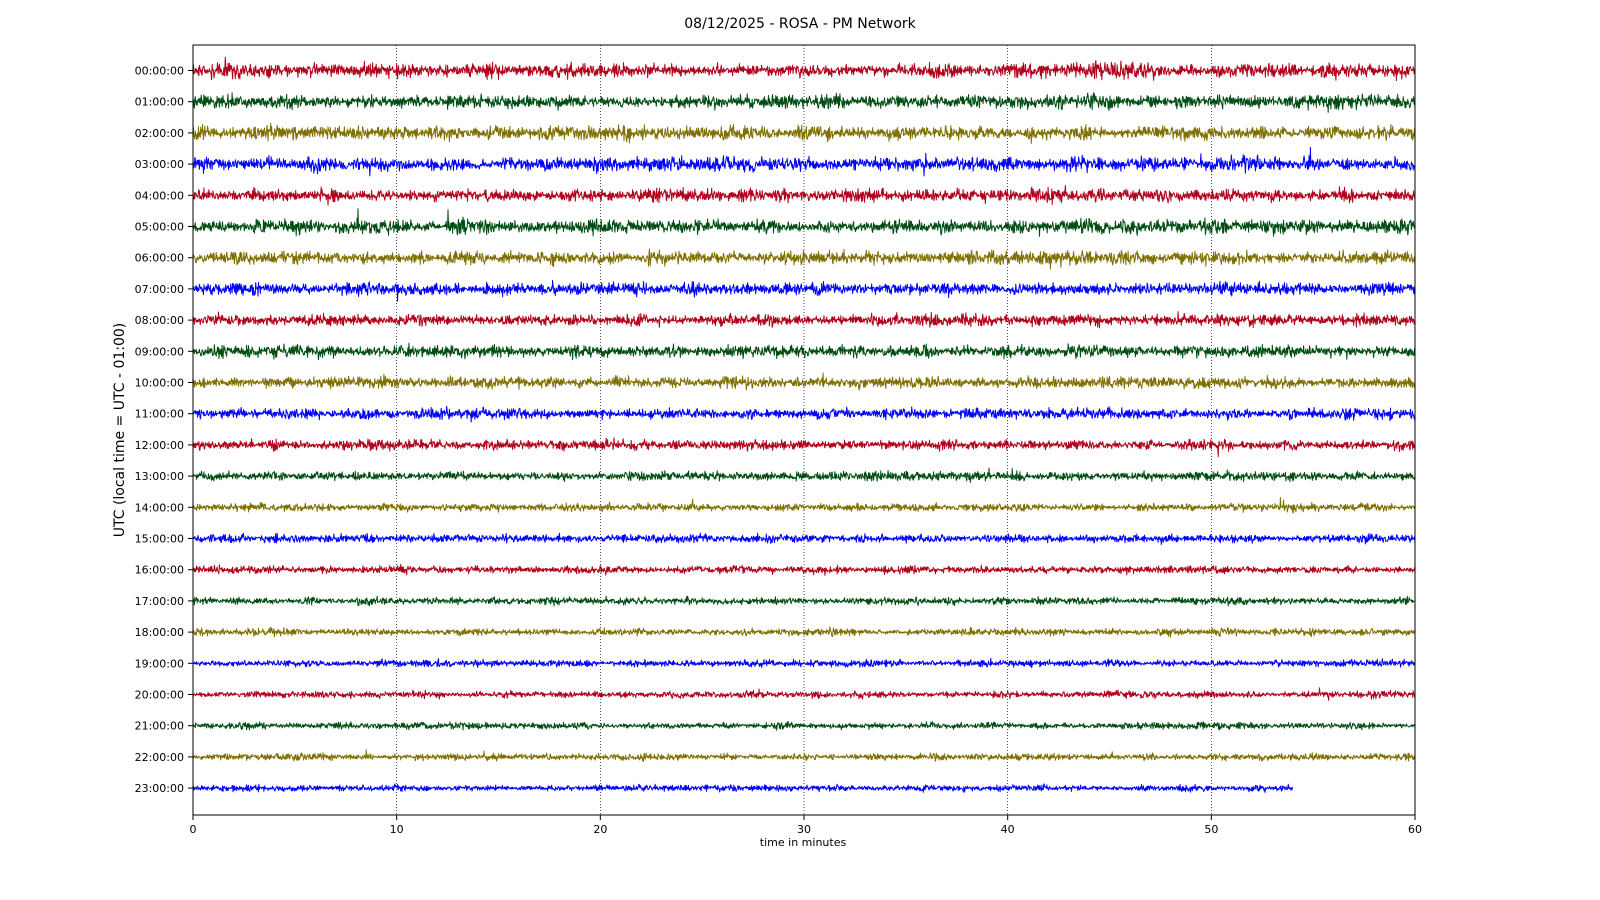  I want to click on row-label-020000: 02:00:00, so click(159, 133).